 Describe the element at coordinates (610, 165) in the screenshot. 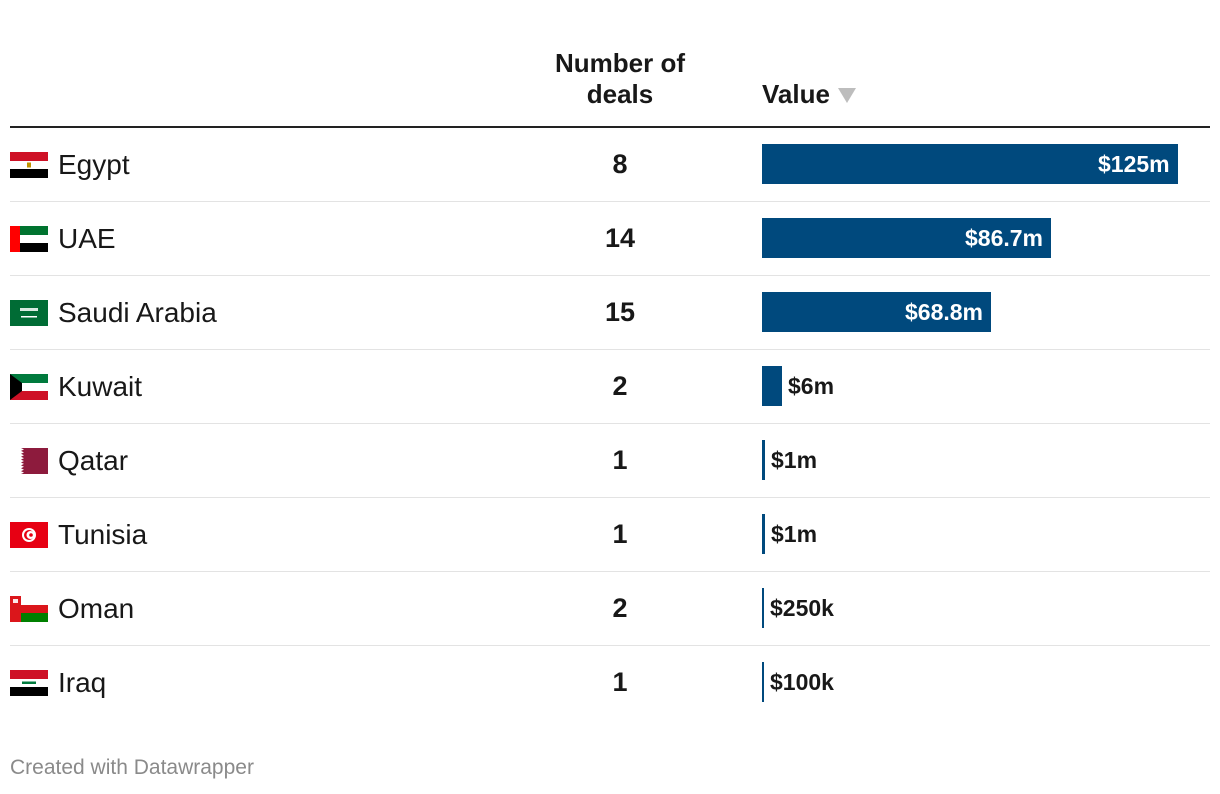

I see `table-row: Egypt 8 $125m` at that location.